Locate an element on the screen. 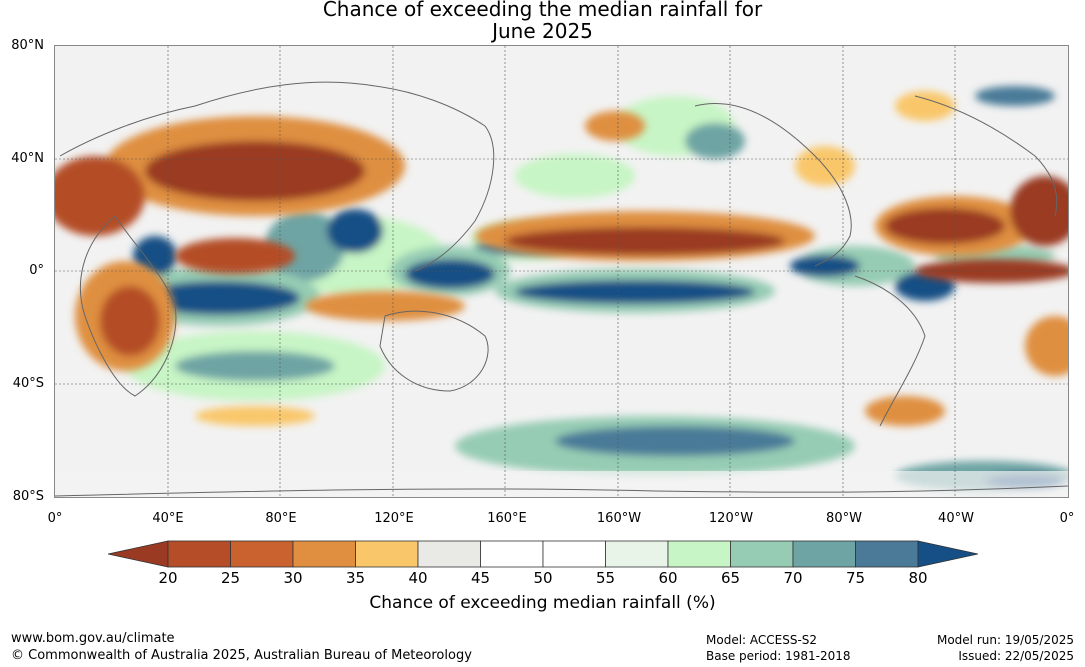  map-title-line2: June 2025 is located at coordinates (542, 31).